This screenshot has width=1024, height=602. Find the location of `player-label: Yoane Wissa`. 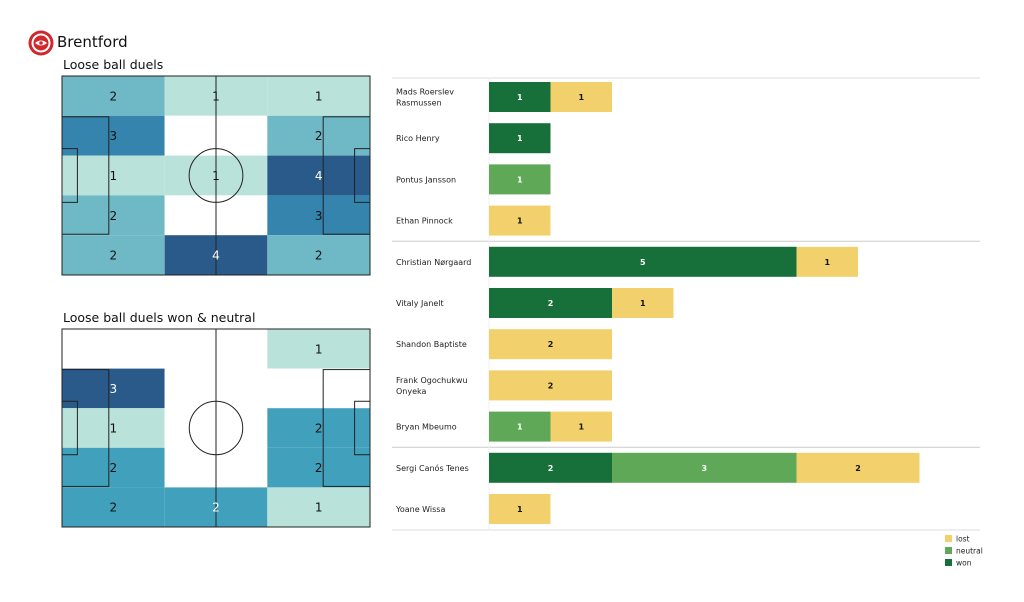

player-label: Yoane Wissa is located at coordinates (420, 509).